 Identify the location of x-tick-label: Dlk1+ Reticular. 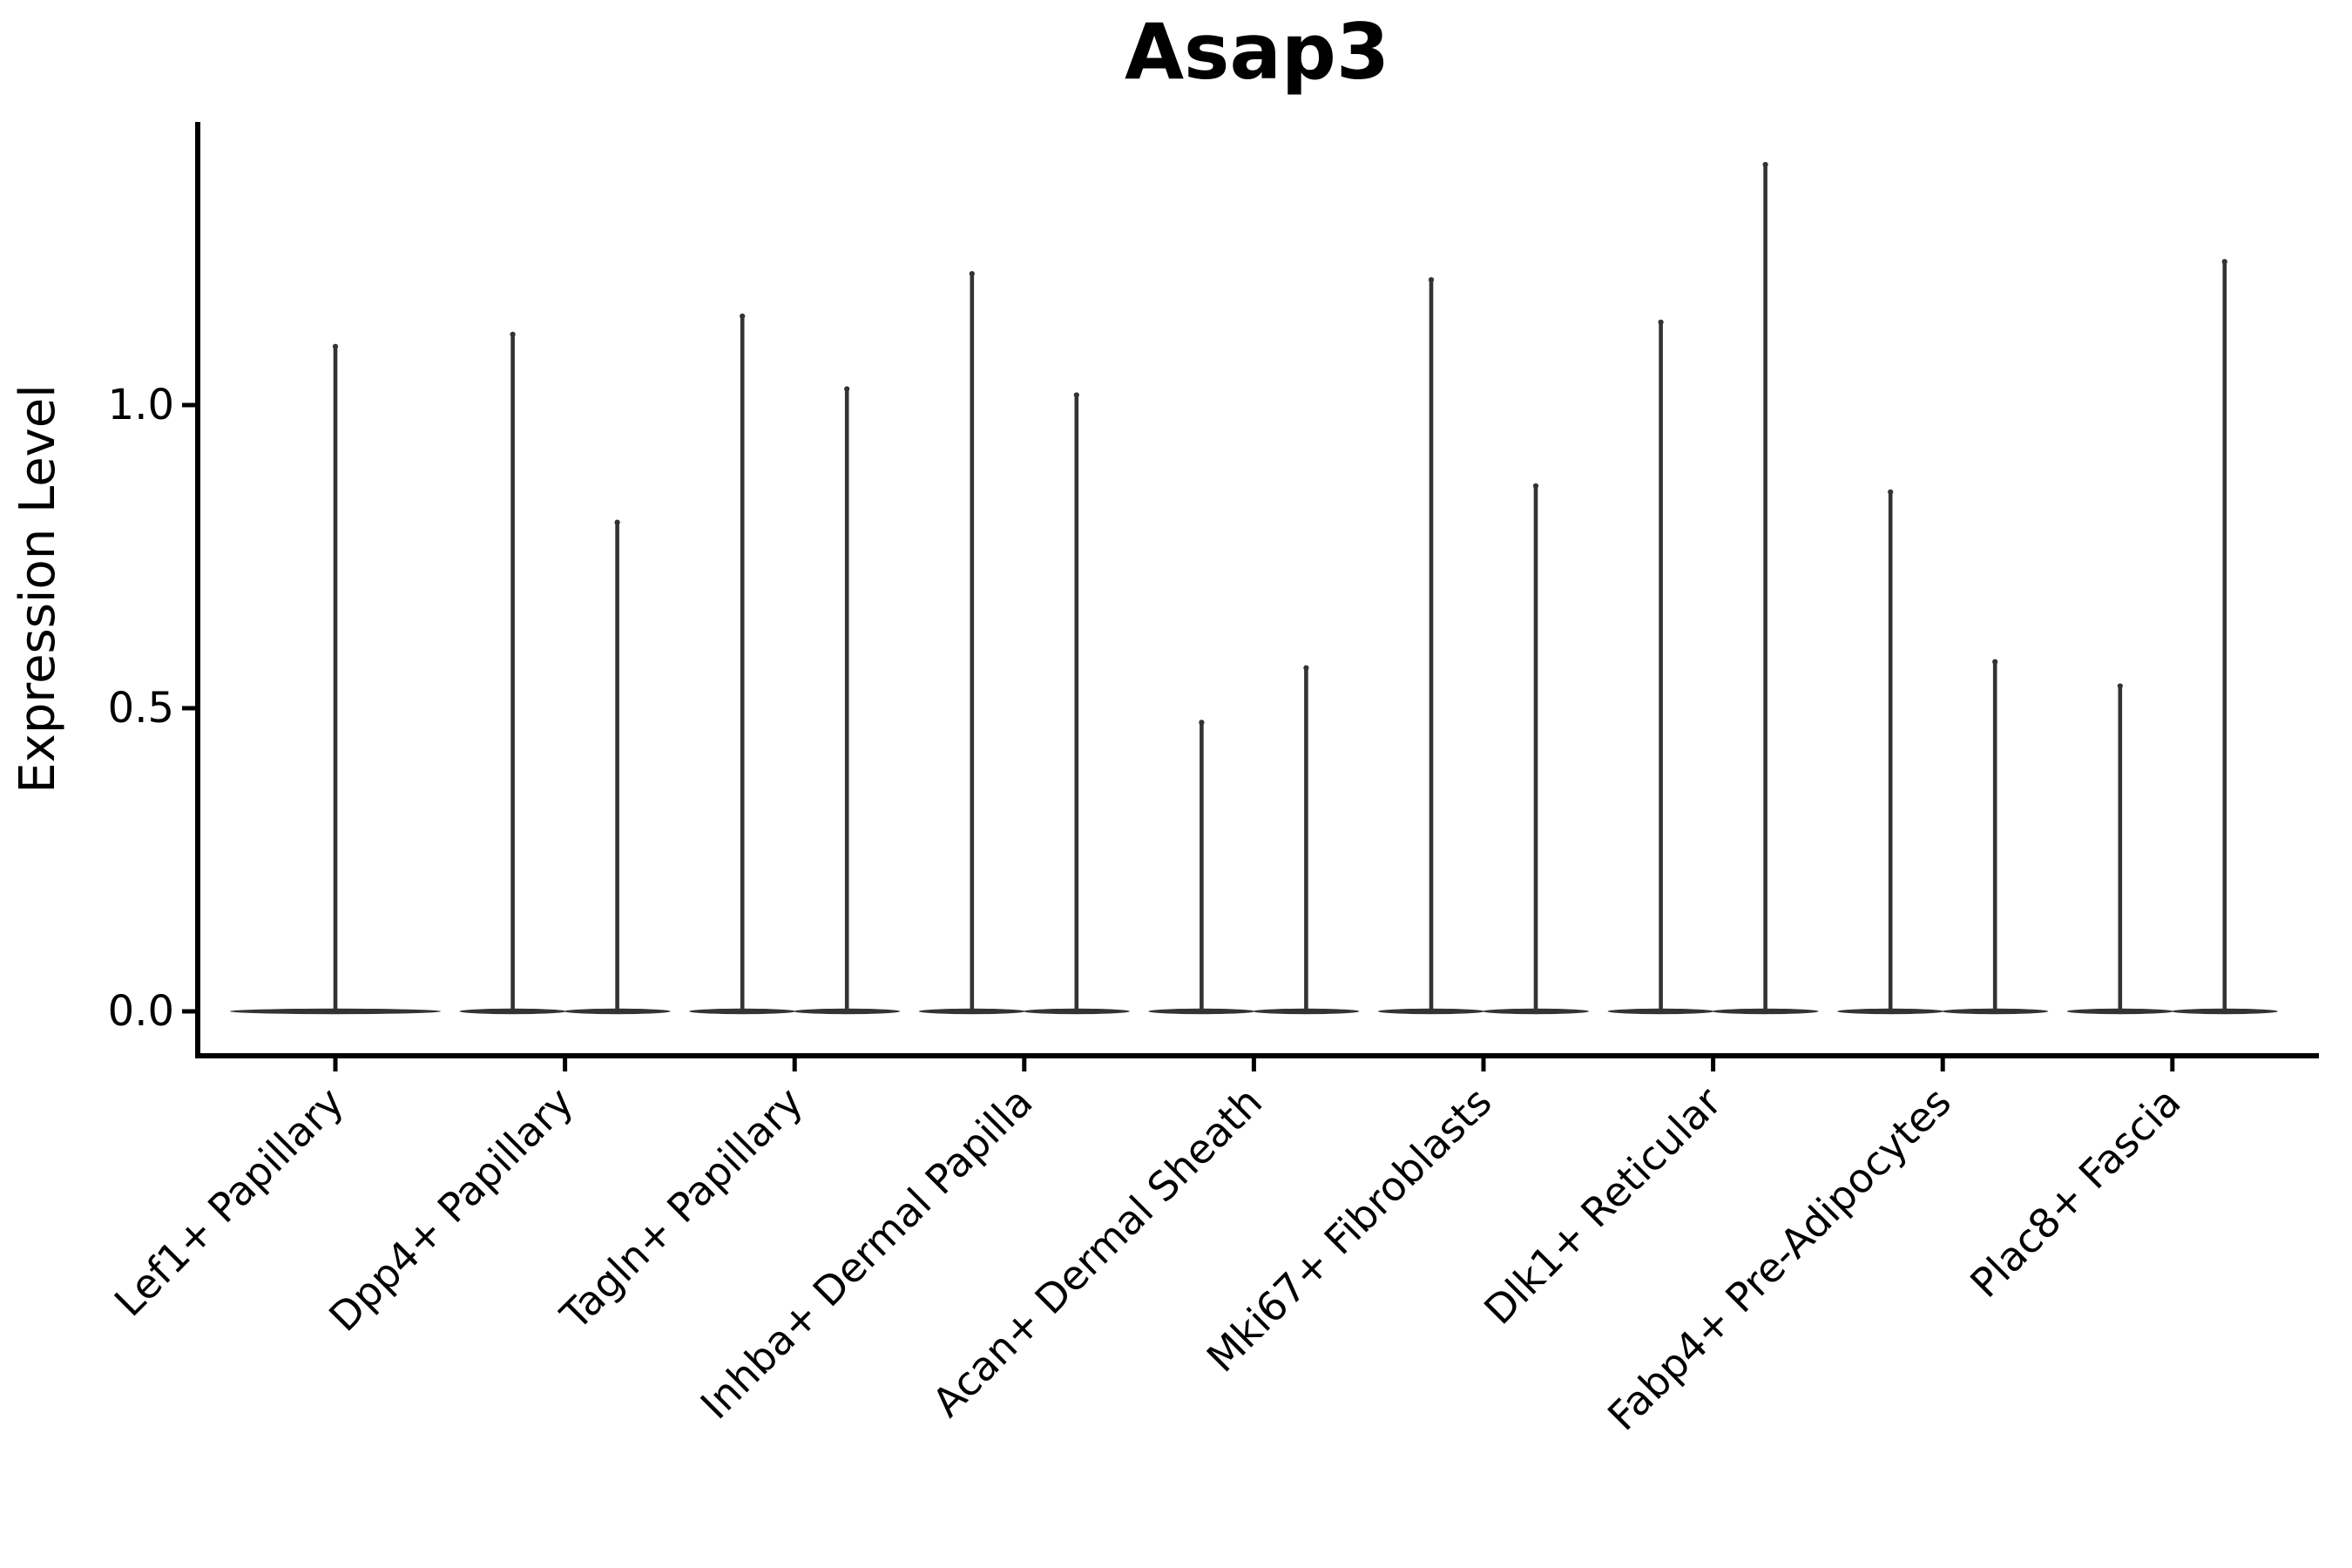
(1602, 1206).